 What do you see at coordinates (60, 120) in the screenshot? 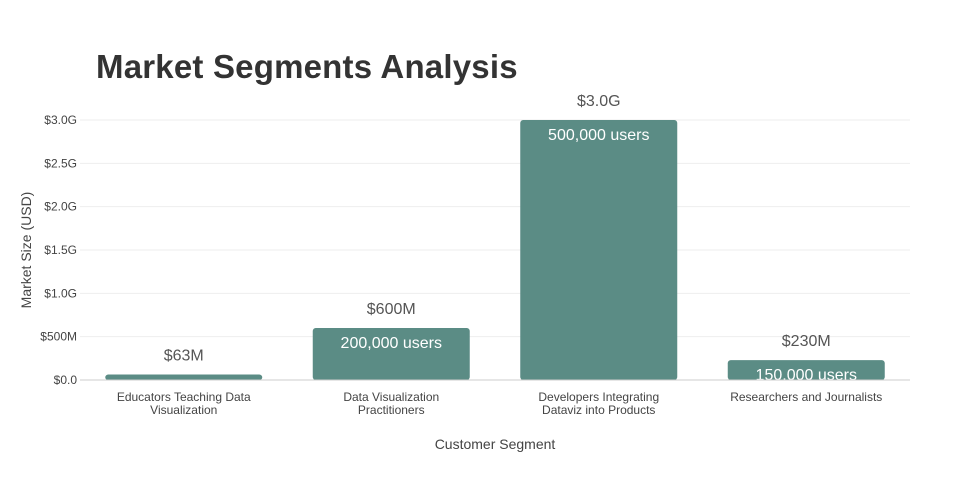
I see `y-tick-label: $3.0G` at bounding box center [60, 120].